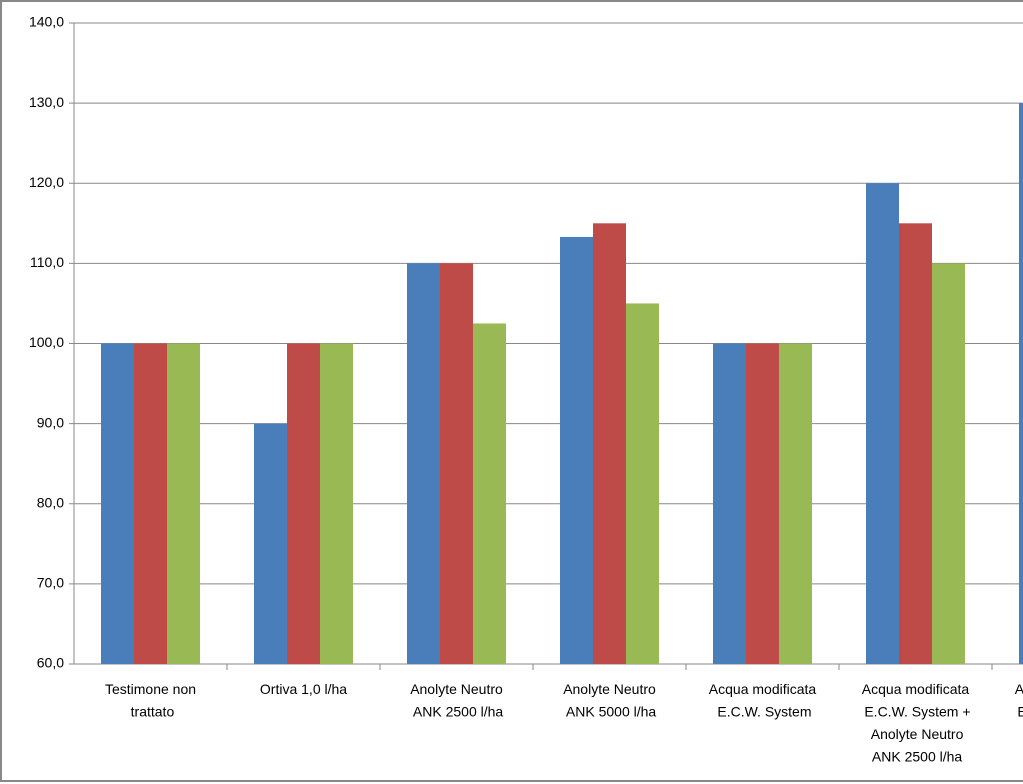  Describe the element at coordinates (46, 102) in the screenshot. I see `y-tick-label: 130,0` at that location.